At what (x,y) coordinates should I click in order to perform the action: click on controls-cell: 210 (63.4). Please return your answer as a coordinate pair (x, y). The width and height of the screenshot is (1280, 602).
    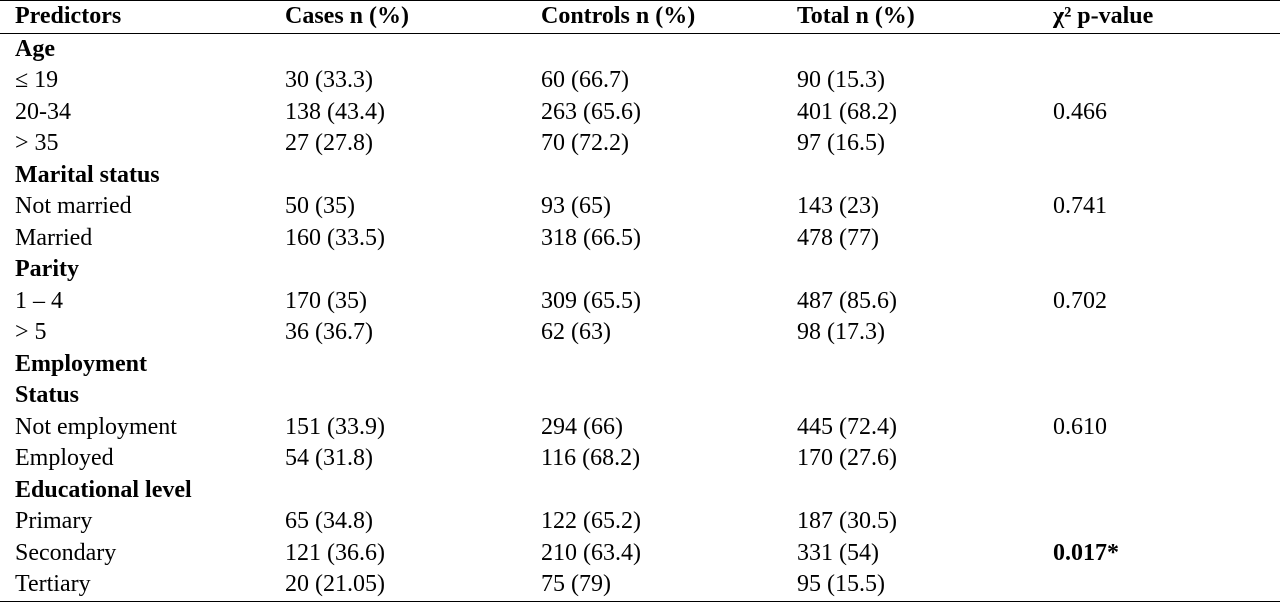
    Looking at the image, I should click on (591, 552).